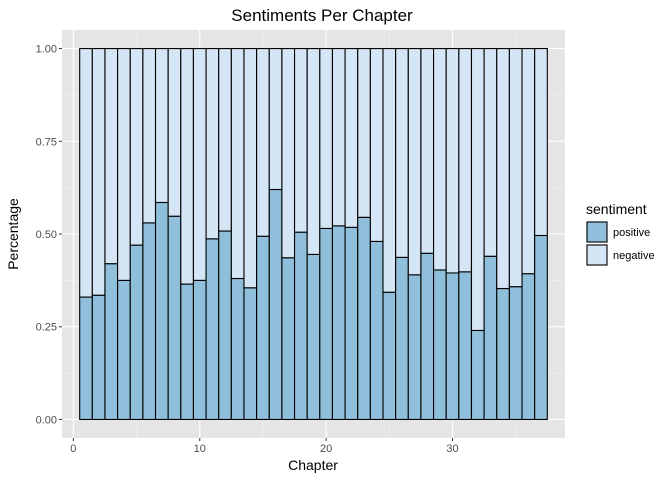  I want to click on legend: sentiment positive negative, so click(620, 233).